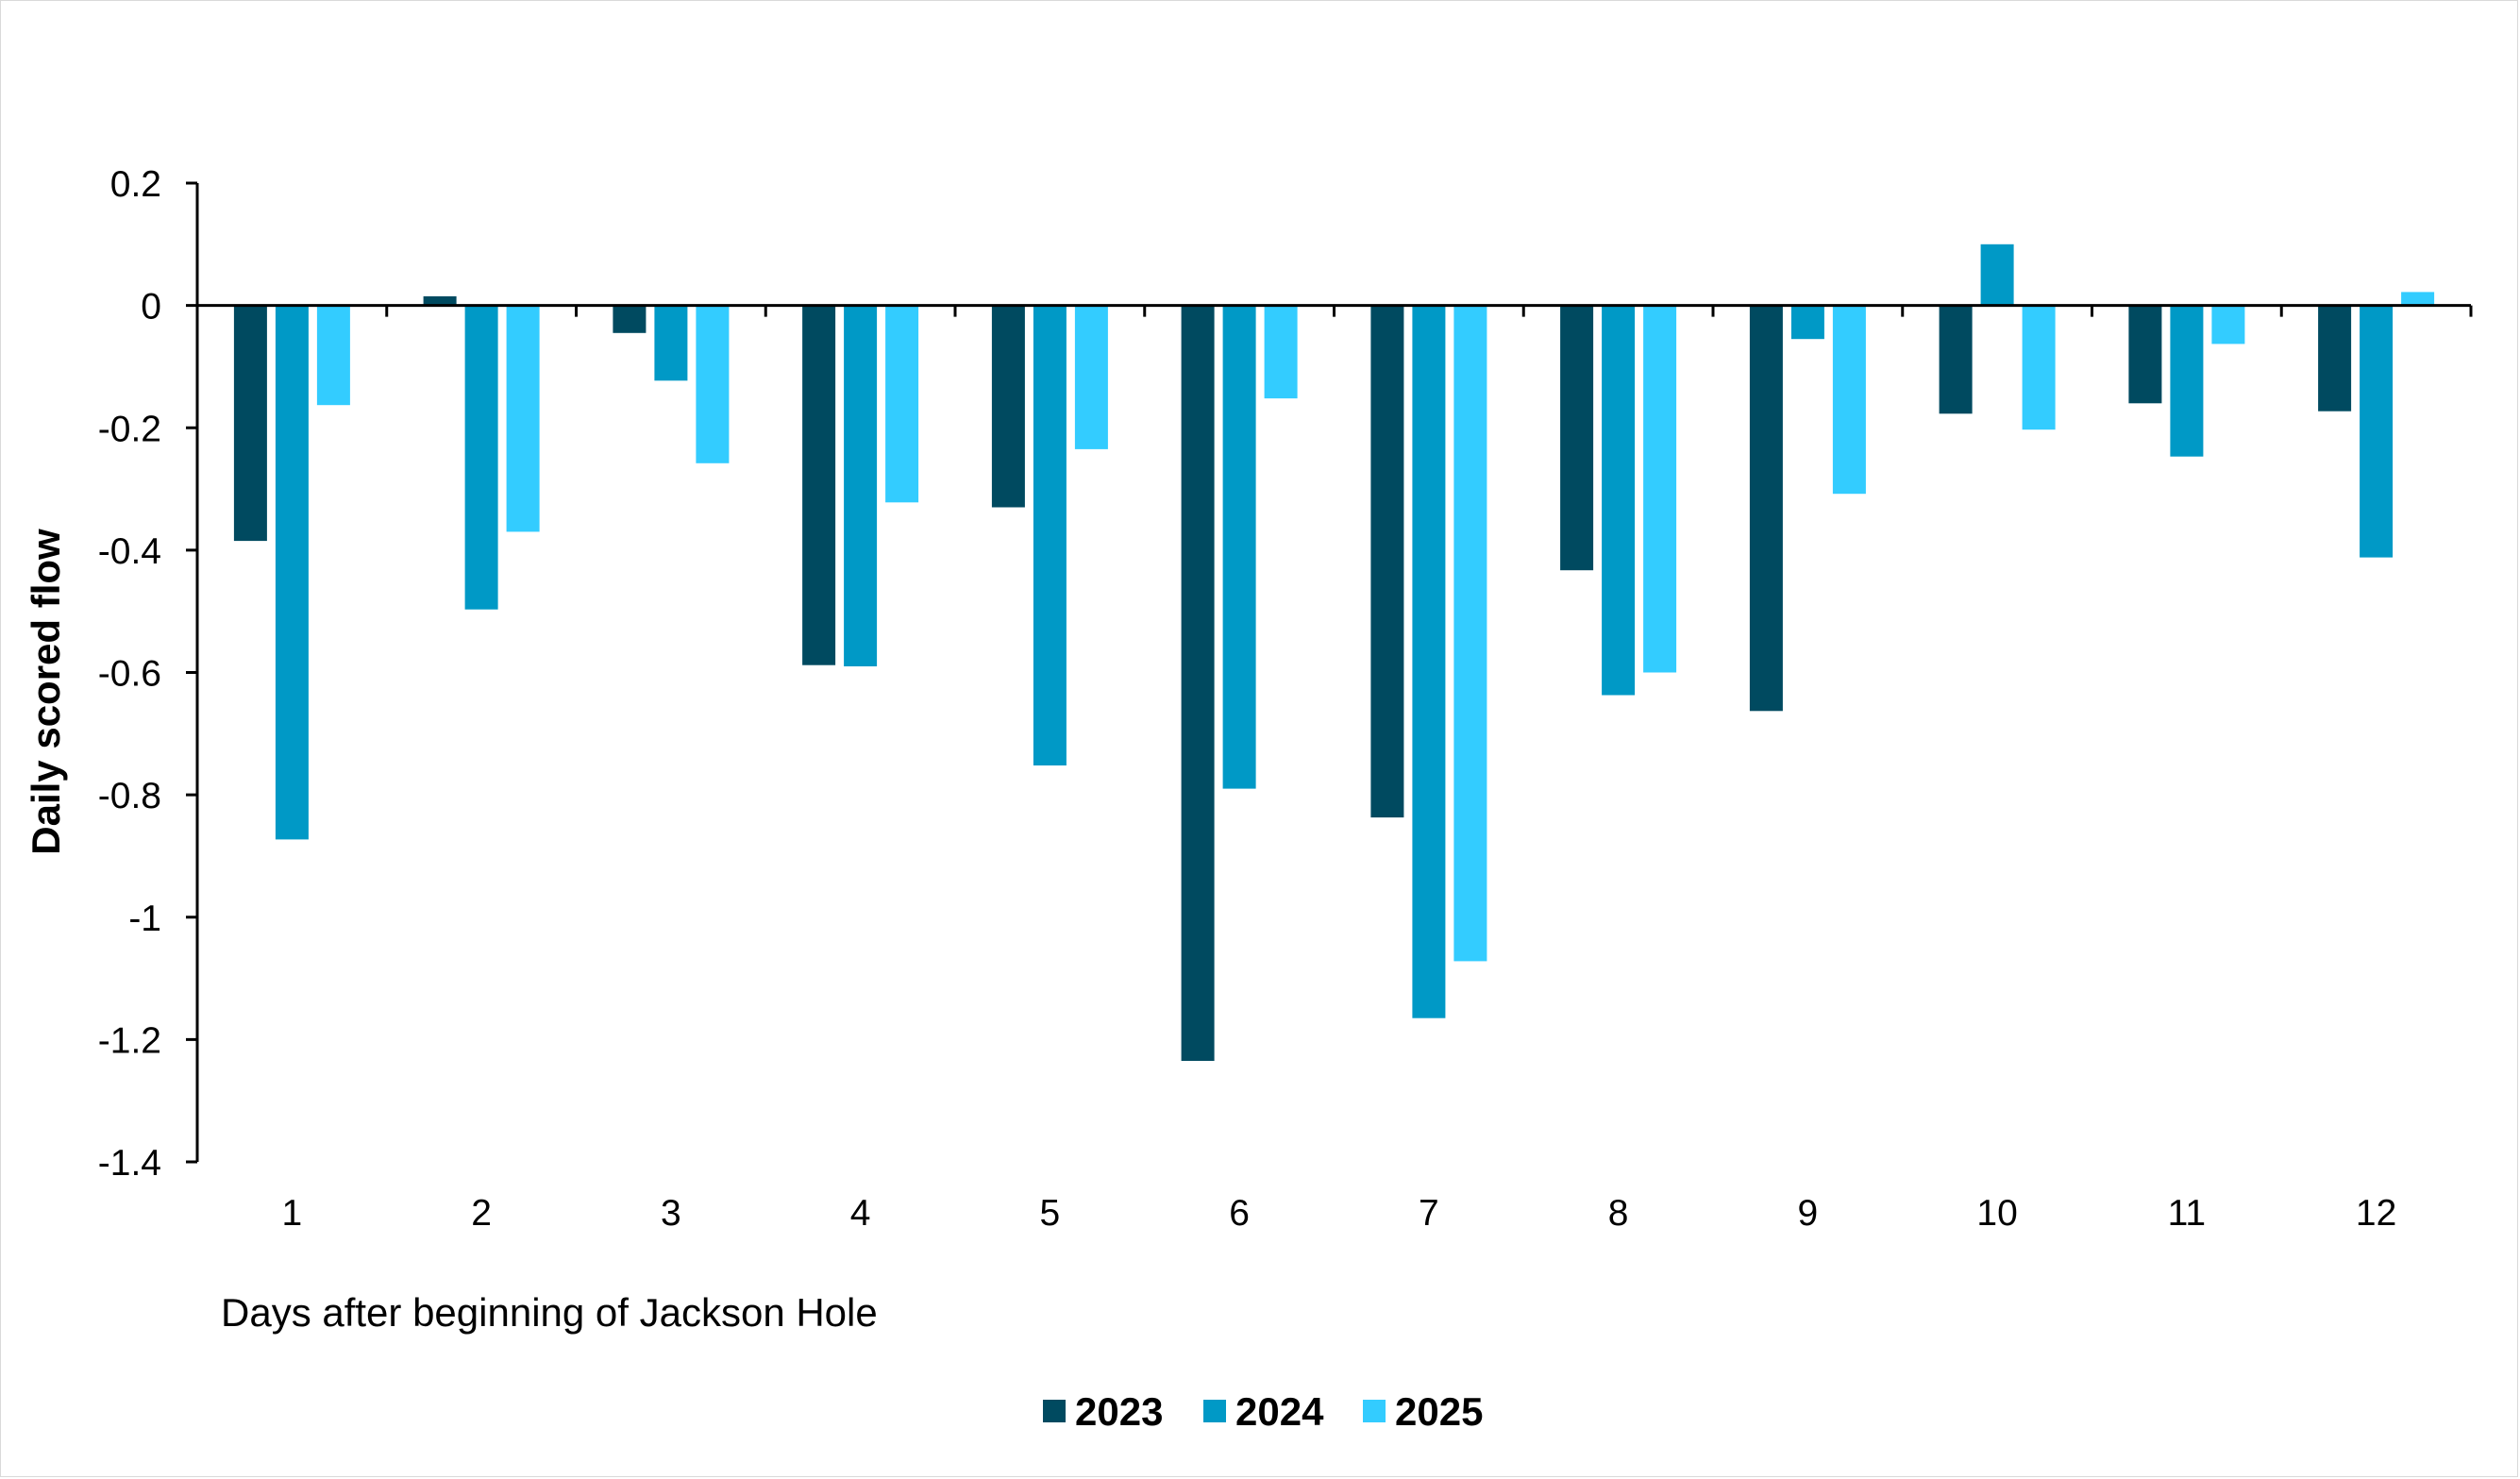 Image resolution: width=2520 pixels, height=1479 pixels. I want to click on legend: 2023 2024 2025, so click(1263, 1412).